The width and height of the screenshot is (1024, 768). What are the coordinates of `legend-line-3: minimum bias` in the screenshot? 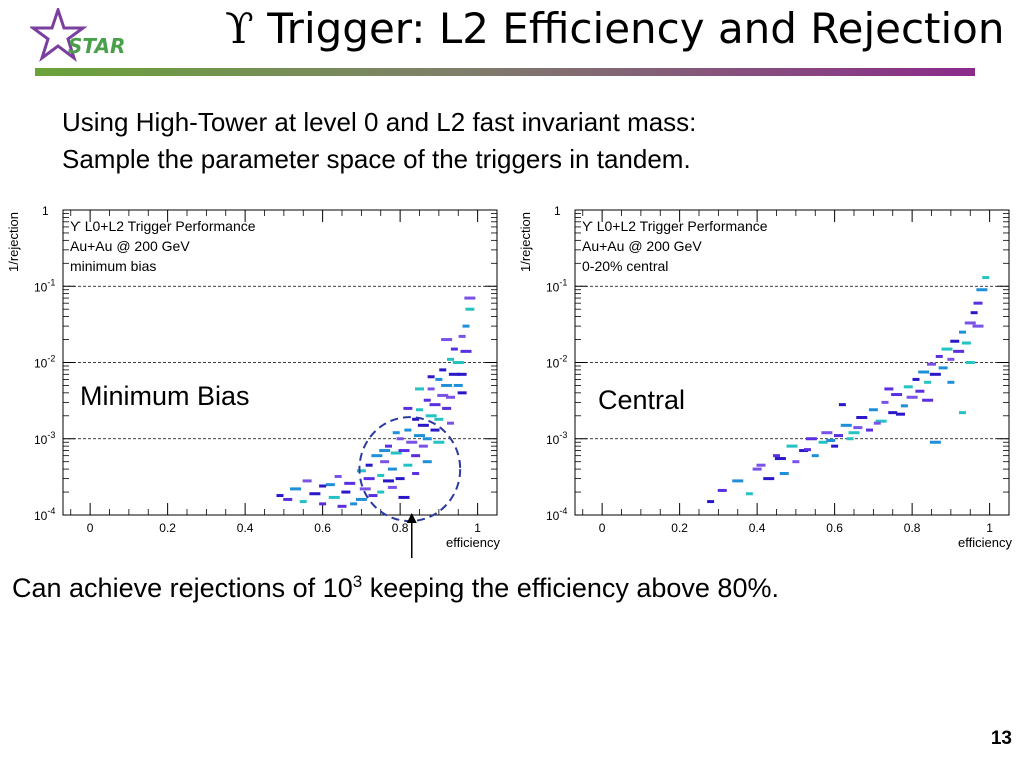 It's located at (113, 266).